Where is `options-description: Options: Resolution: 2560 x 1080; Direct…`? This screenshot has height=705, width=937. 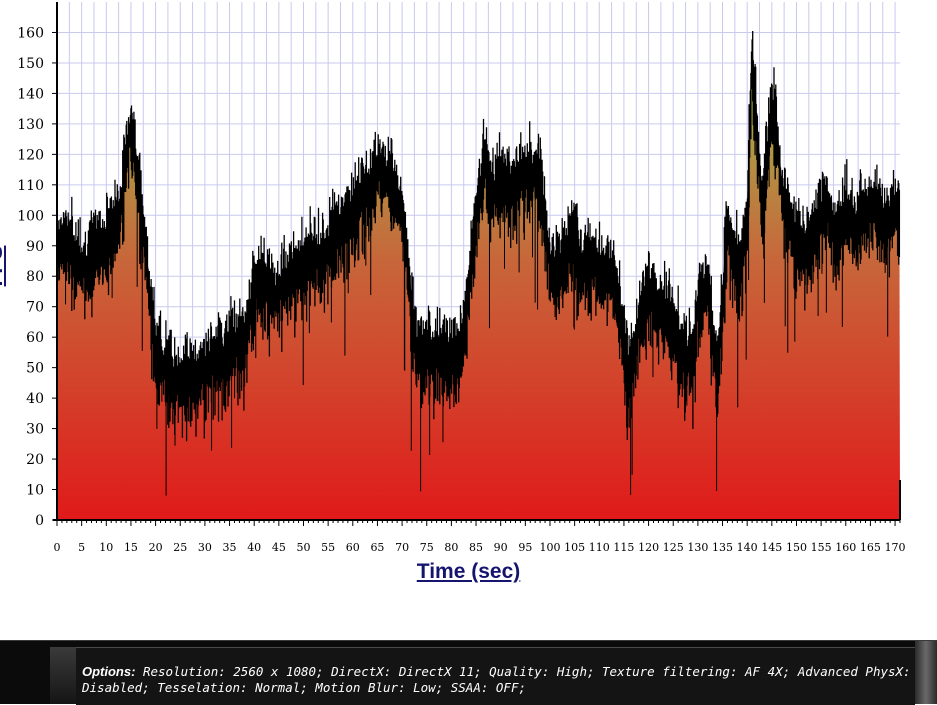 options-description: Options: Resolution: 2560 x 1080; Direct… is located at coordinates (497, 680).